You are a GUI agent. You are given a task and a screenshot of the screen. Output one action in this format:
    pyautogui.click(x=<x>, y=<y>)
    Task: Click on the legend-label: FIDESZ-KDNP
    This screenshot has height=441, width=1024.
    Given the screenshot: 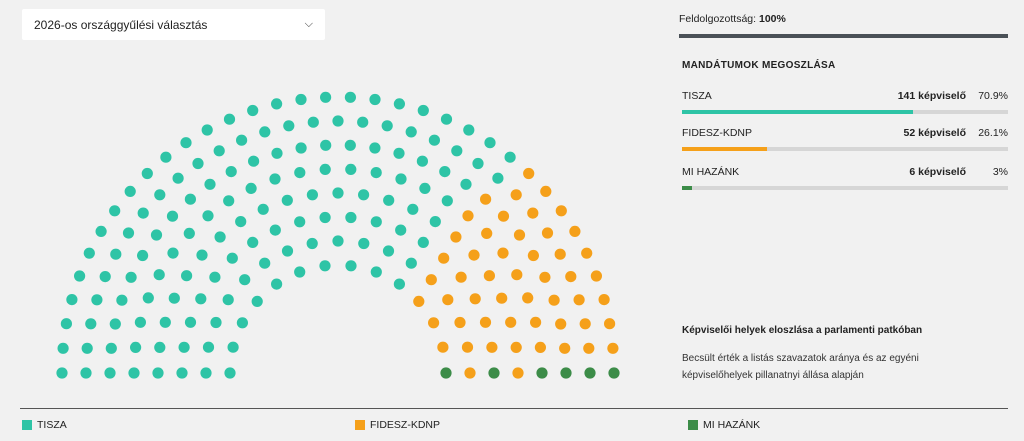 What is the action you would take?
    pyautogui.click(x=405, y=425)
    